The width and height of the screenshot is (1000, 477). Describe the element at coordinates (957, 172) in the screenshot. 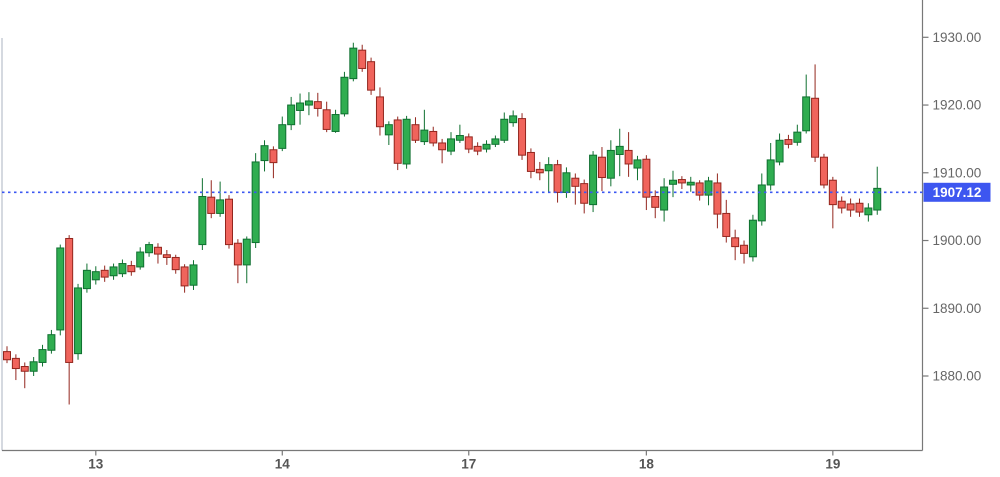

I see `y-tick-label: 1910.00` at that location.